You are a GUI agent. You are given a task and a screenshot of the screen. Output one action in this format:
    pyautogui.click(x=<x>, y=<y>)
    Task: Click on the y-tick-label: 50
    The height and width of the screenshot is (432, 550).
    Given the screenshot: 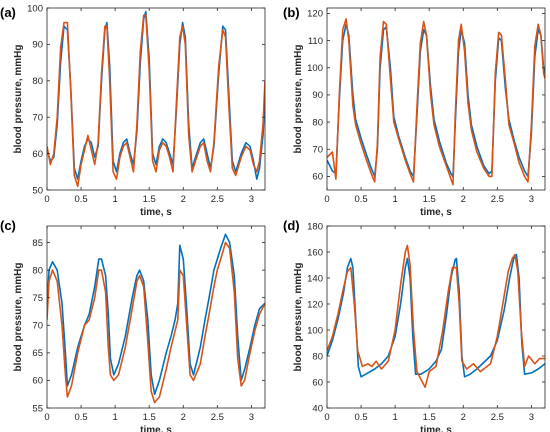 What is the action you would take?
    pyautogui.click(x=37, y=190)
    